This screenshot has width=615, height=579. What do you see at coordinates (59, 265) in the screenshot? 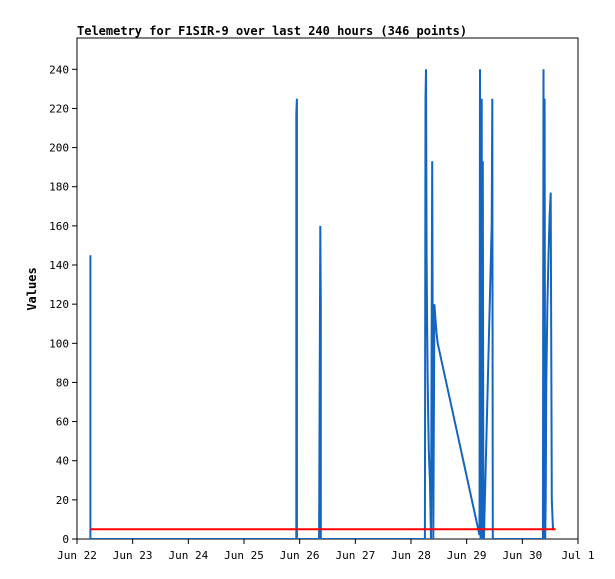
I see `y-tick-label: 140` at bounding box center [59, 265].